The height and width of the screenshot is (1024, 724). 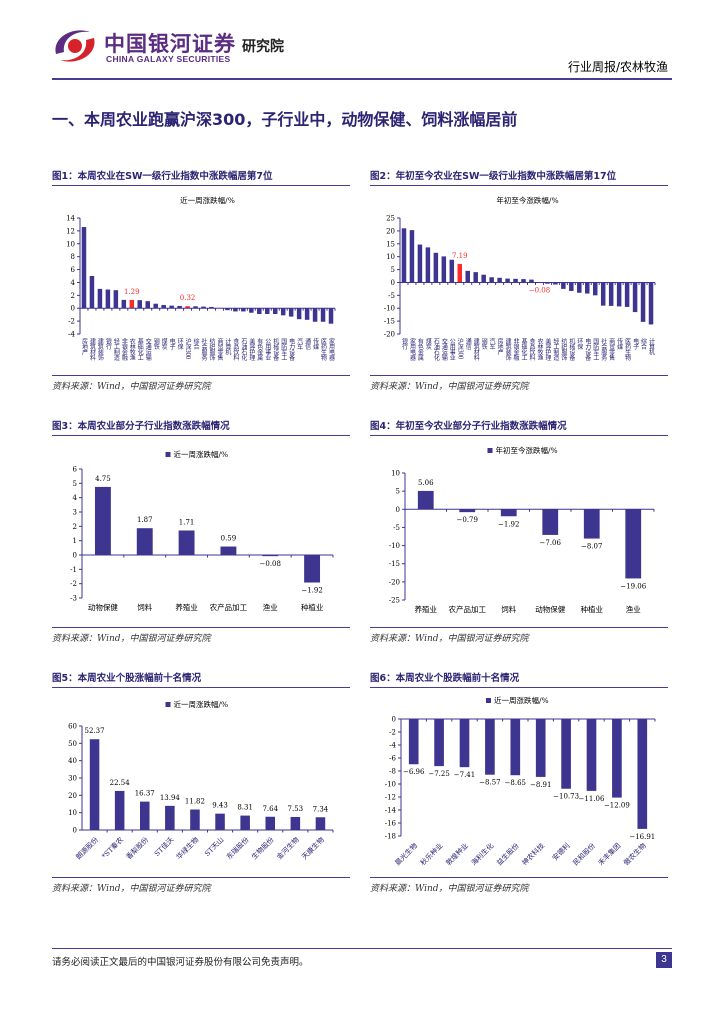 What do you see at coordinates (291, 312) in the screenshot?
I see `bar-电力设备` at bounding box center [291, 312].